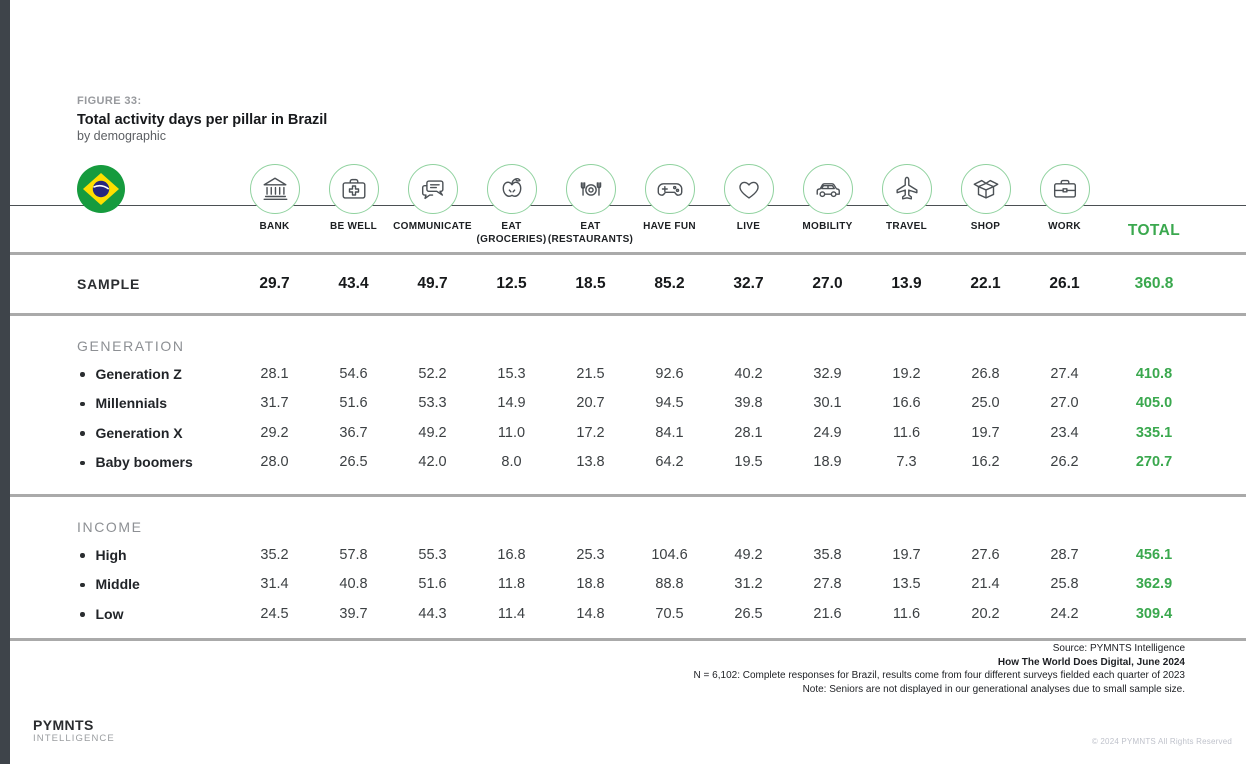 The image size is (1246, 764). What do you see at coordinates (1154, 462) in the screenshot?
I see `row-total: 270.7` at bounding box center [1154, 462].